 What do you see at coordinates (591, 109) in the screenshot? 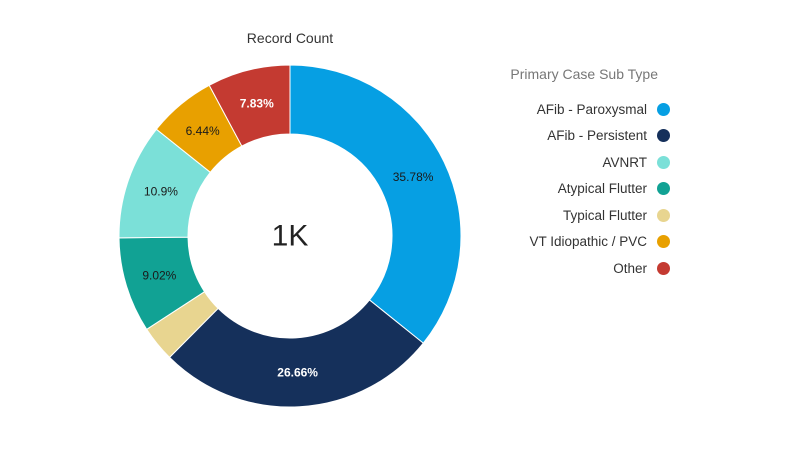
I see `legend-label: AFib - Paroxysmal` at bounding box center [591, 109].